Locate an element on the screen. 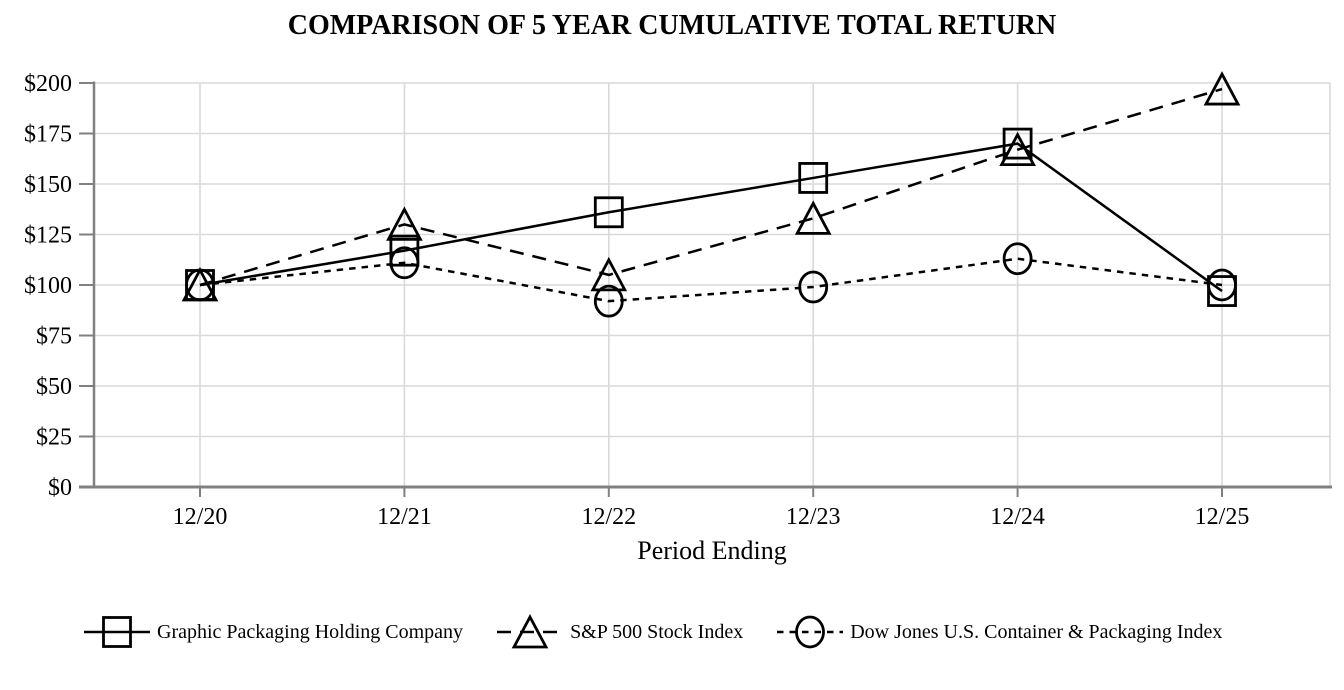  legend-label-sp500: S&P 500 Stock Index is located at coordinates (657, 631).